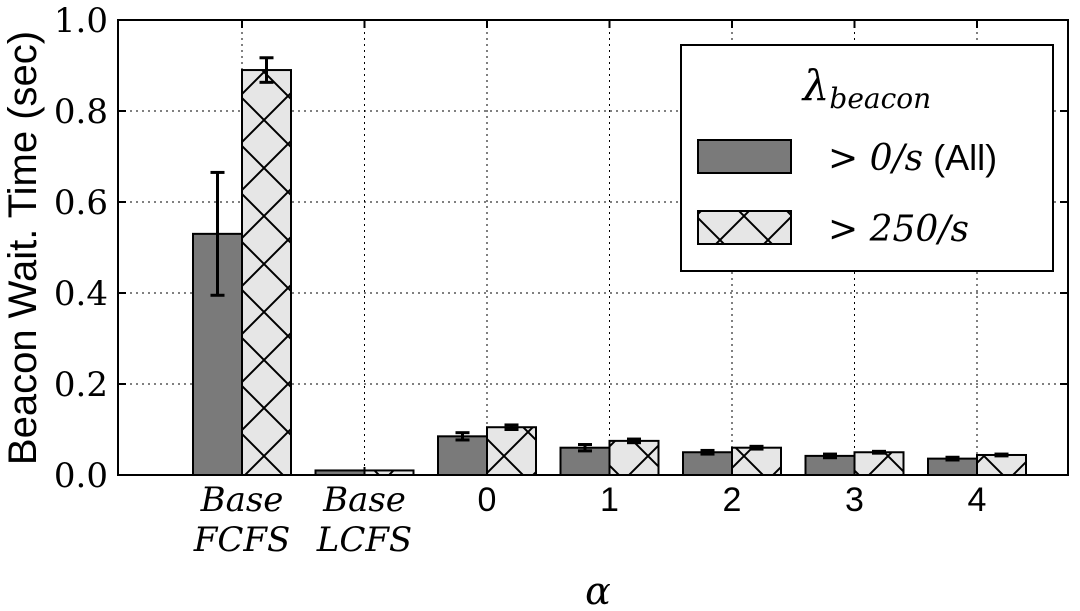 Image resolution: width=1080 pixels, height=611 pixels. Describe the element at coordinates (81, 294) in the screenshot. I see `y-tick-label: 0.4` at that location.